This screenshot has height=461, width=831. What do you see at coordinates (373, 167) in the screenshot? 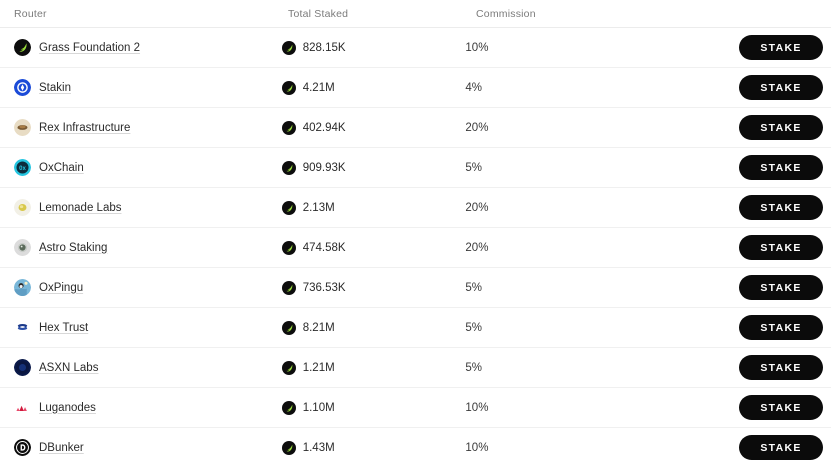
I see `total-staked-cell: 909.93K` at bounding box center [373, 167].